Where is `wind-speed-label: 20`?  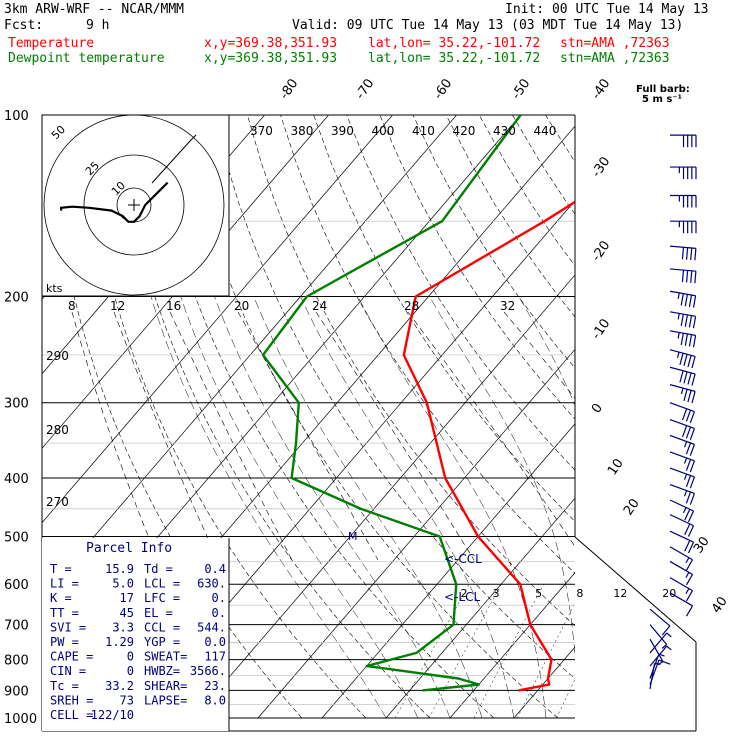 wind-speed-label: 20 is located at coordinates (241, 306).